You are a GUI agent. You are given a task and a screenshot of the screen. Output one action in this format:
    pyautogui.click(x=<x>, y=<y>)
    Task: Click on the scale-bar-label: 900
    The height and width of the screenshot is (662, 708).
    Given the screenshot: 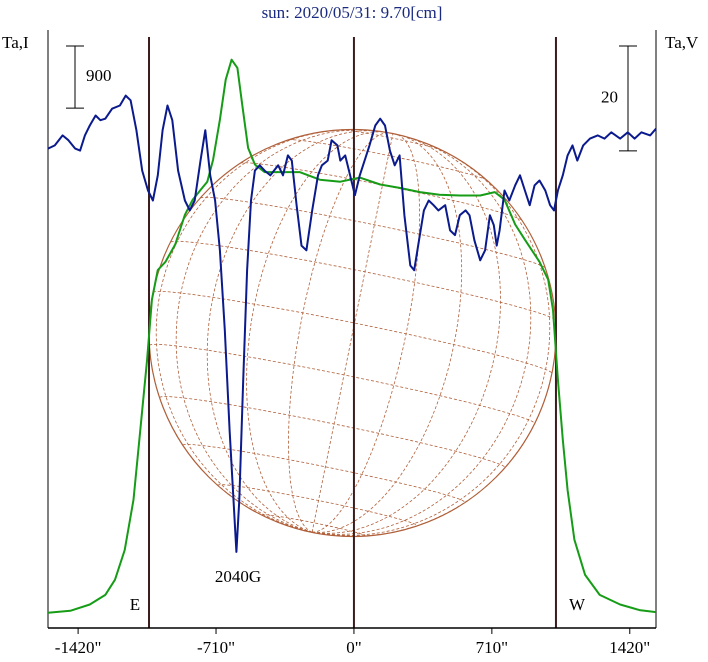 What is the action you would take?
    pyautogui.click(x=99, y=75)
    